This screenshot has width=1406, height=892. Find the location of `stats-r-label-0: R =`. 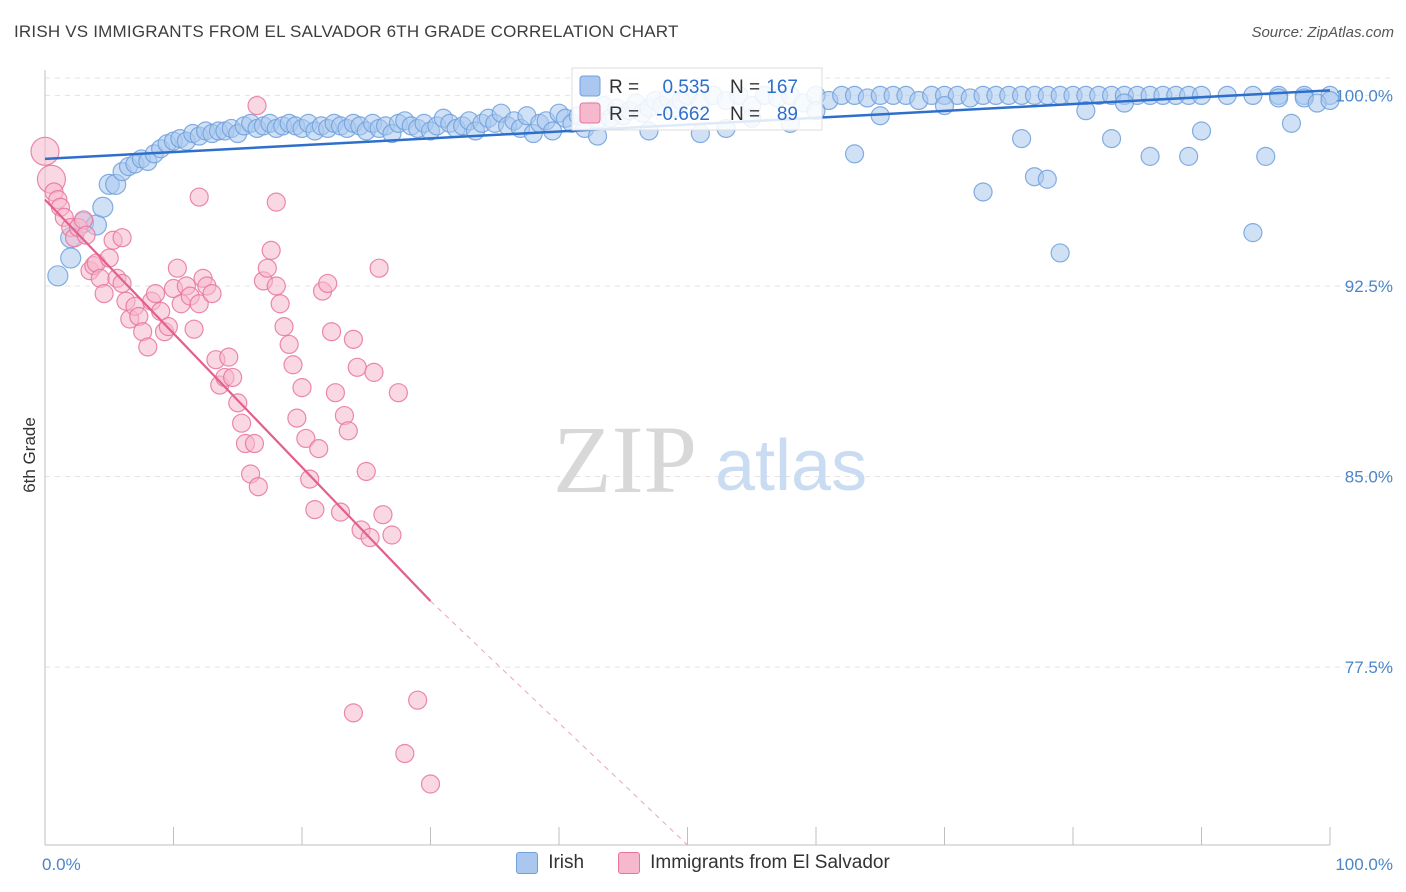

stats-r-label-0: R = is located at coordinates (624, 87).